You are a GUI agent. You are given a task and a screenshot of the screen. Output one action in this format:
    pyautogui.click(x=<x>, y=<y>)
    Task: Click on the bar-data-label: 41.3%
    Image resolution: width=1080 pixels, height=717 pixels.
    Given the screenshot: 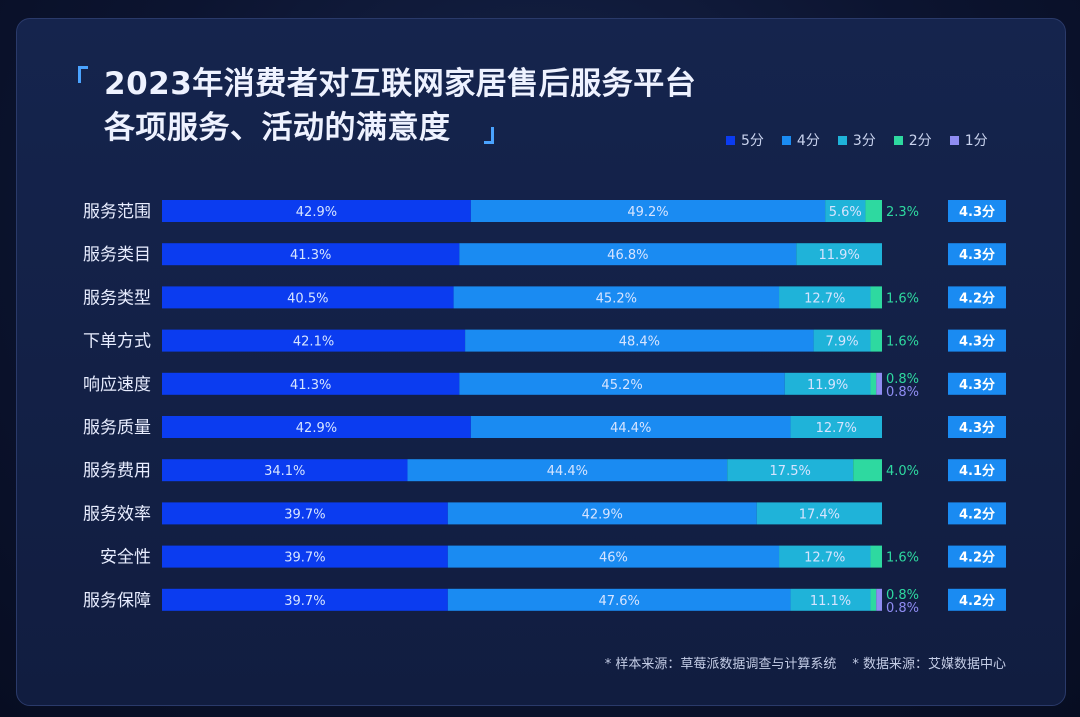 What is the action you would take?
    pyautogui.click(x=310, y=385)
    